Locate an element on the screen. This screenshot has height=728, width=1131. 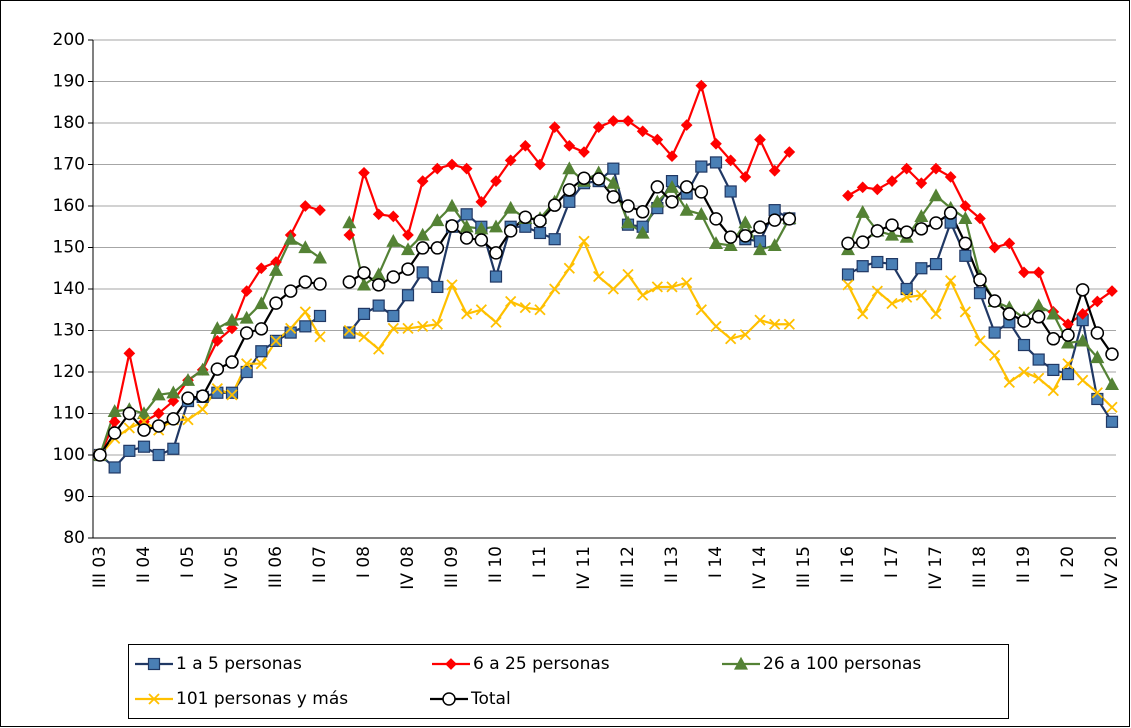
x-tick-label: IV 08 is located at coordinates (408, 568).